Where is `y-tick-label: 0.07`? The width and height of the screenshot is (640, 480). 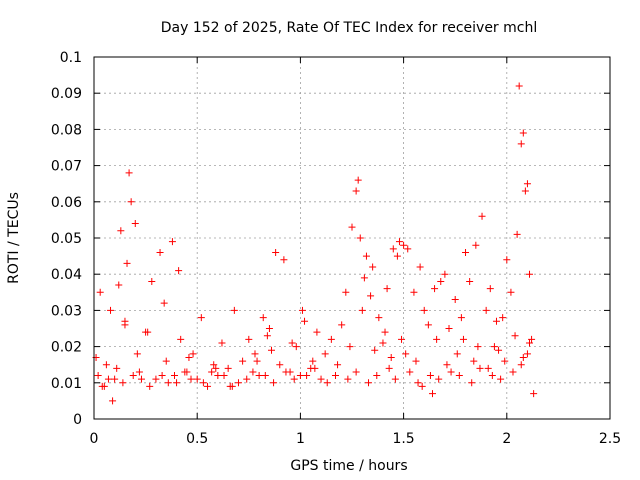
y-tick-label: 0.07 is located at coordinates (66, 167).